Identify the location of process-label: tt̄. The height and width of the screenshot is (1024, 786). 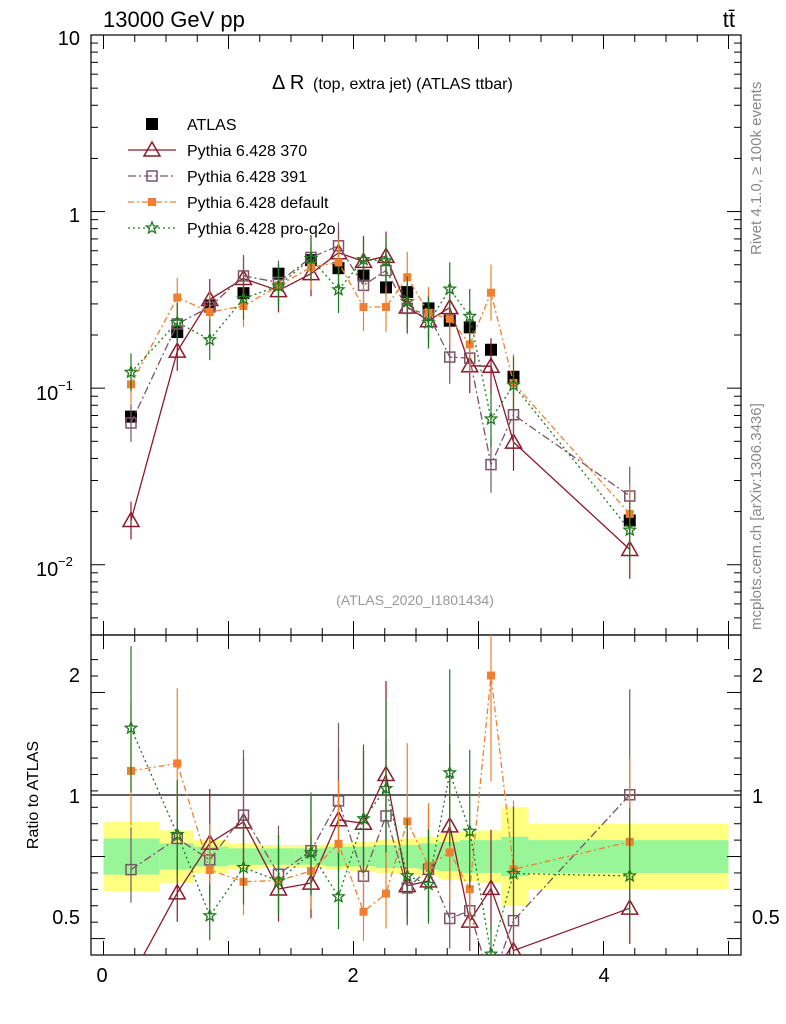
(729, 19).